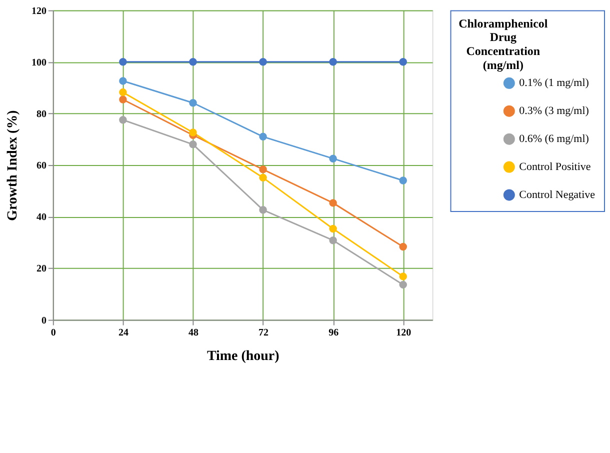 This screenshot has height=453, width=610. I want to click on legend-title: Chloramphenicol Drug Concentration (mg/ml), so click(503, 44).